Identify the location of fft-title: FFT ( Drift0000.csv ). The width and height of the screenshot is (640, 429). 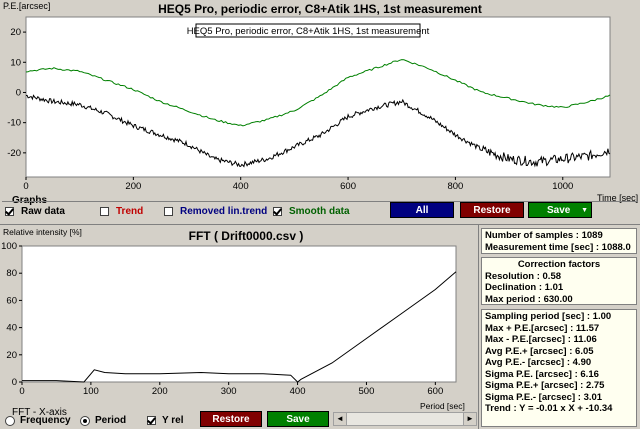
(246, 236).